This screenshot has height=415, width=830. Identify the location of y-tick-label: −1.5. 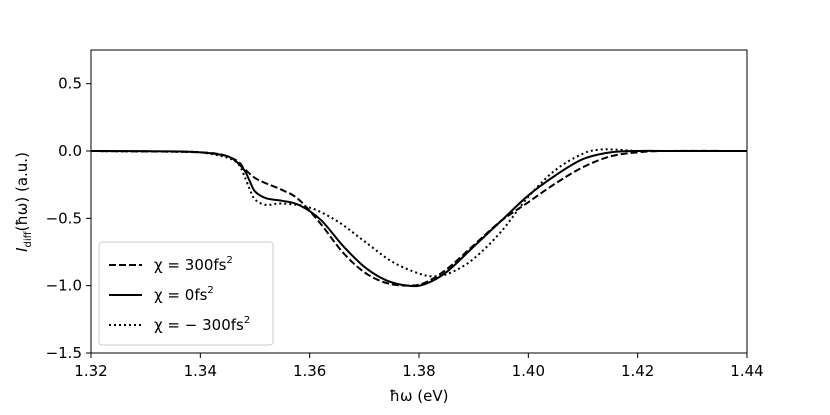
(64, 353).